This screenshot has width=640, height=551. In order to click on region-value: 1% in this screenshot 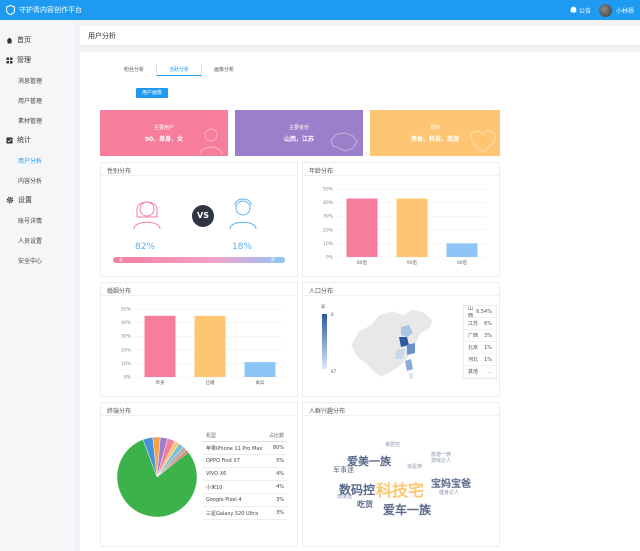, I will do `click(488, 347)`.